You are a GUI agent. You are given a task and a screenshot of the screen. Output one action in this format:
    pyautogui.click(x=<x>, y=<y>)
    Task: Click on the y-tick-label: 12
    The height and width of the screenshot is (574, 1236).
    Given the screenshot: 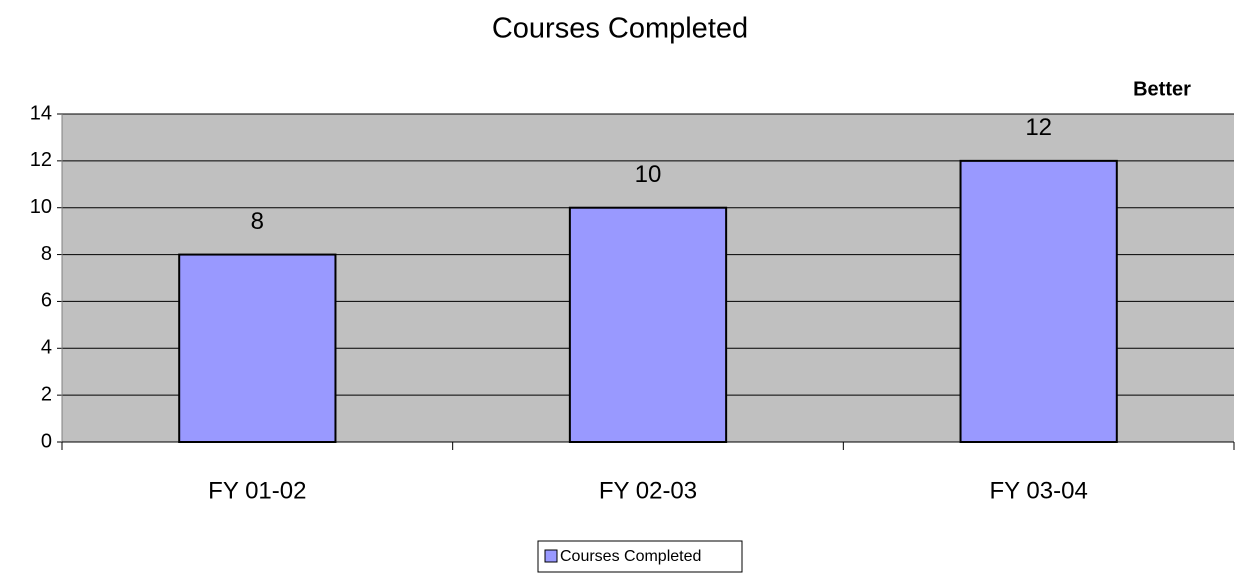 What is the action you would take?
    pyautogui.click(x=41, y=160)
    